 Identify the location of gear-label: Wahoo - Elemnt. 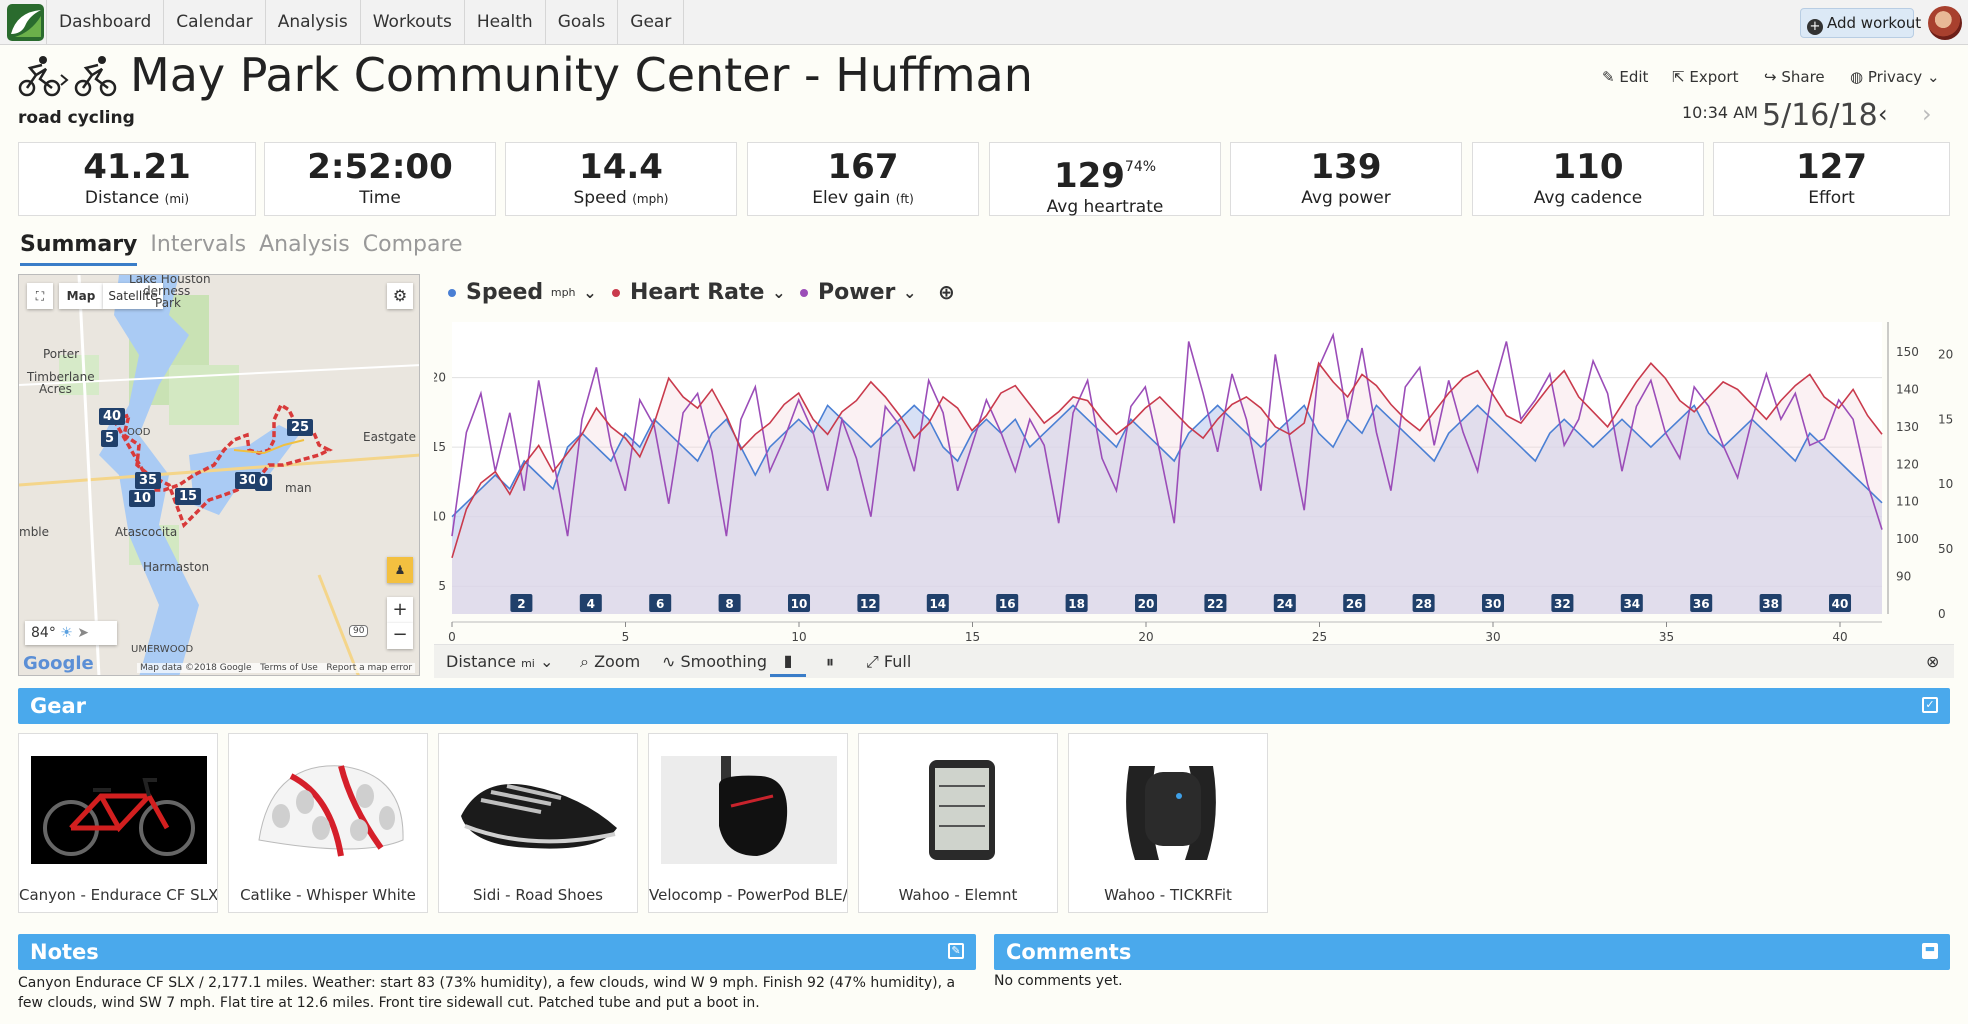
(958, 895).